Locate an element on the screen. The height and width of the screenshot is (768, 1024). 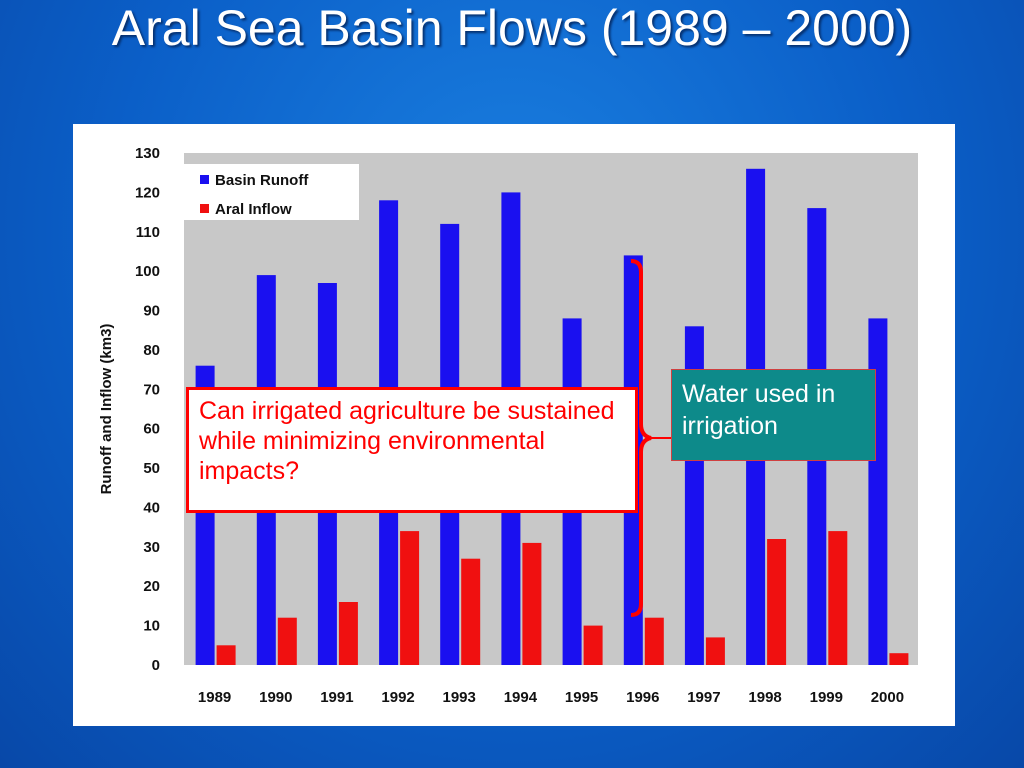
slide-title: Aral Sea Basin Flows (1989 – 2000) is located at coordinates (512, 28).